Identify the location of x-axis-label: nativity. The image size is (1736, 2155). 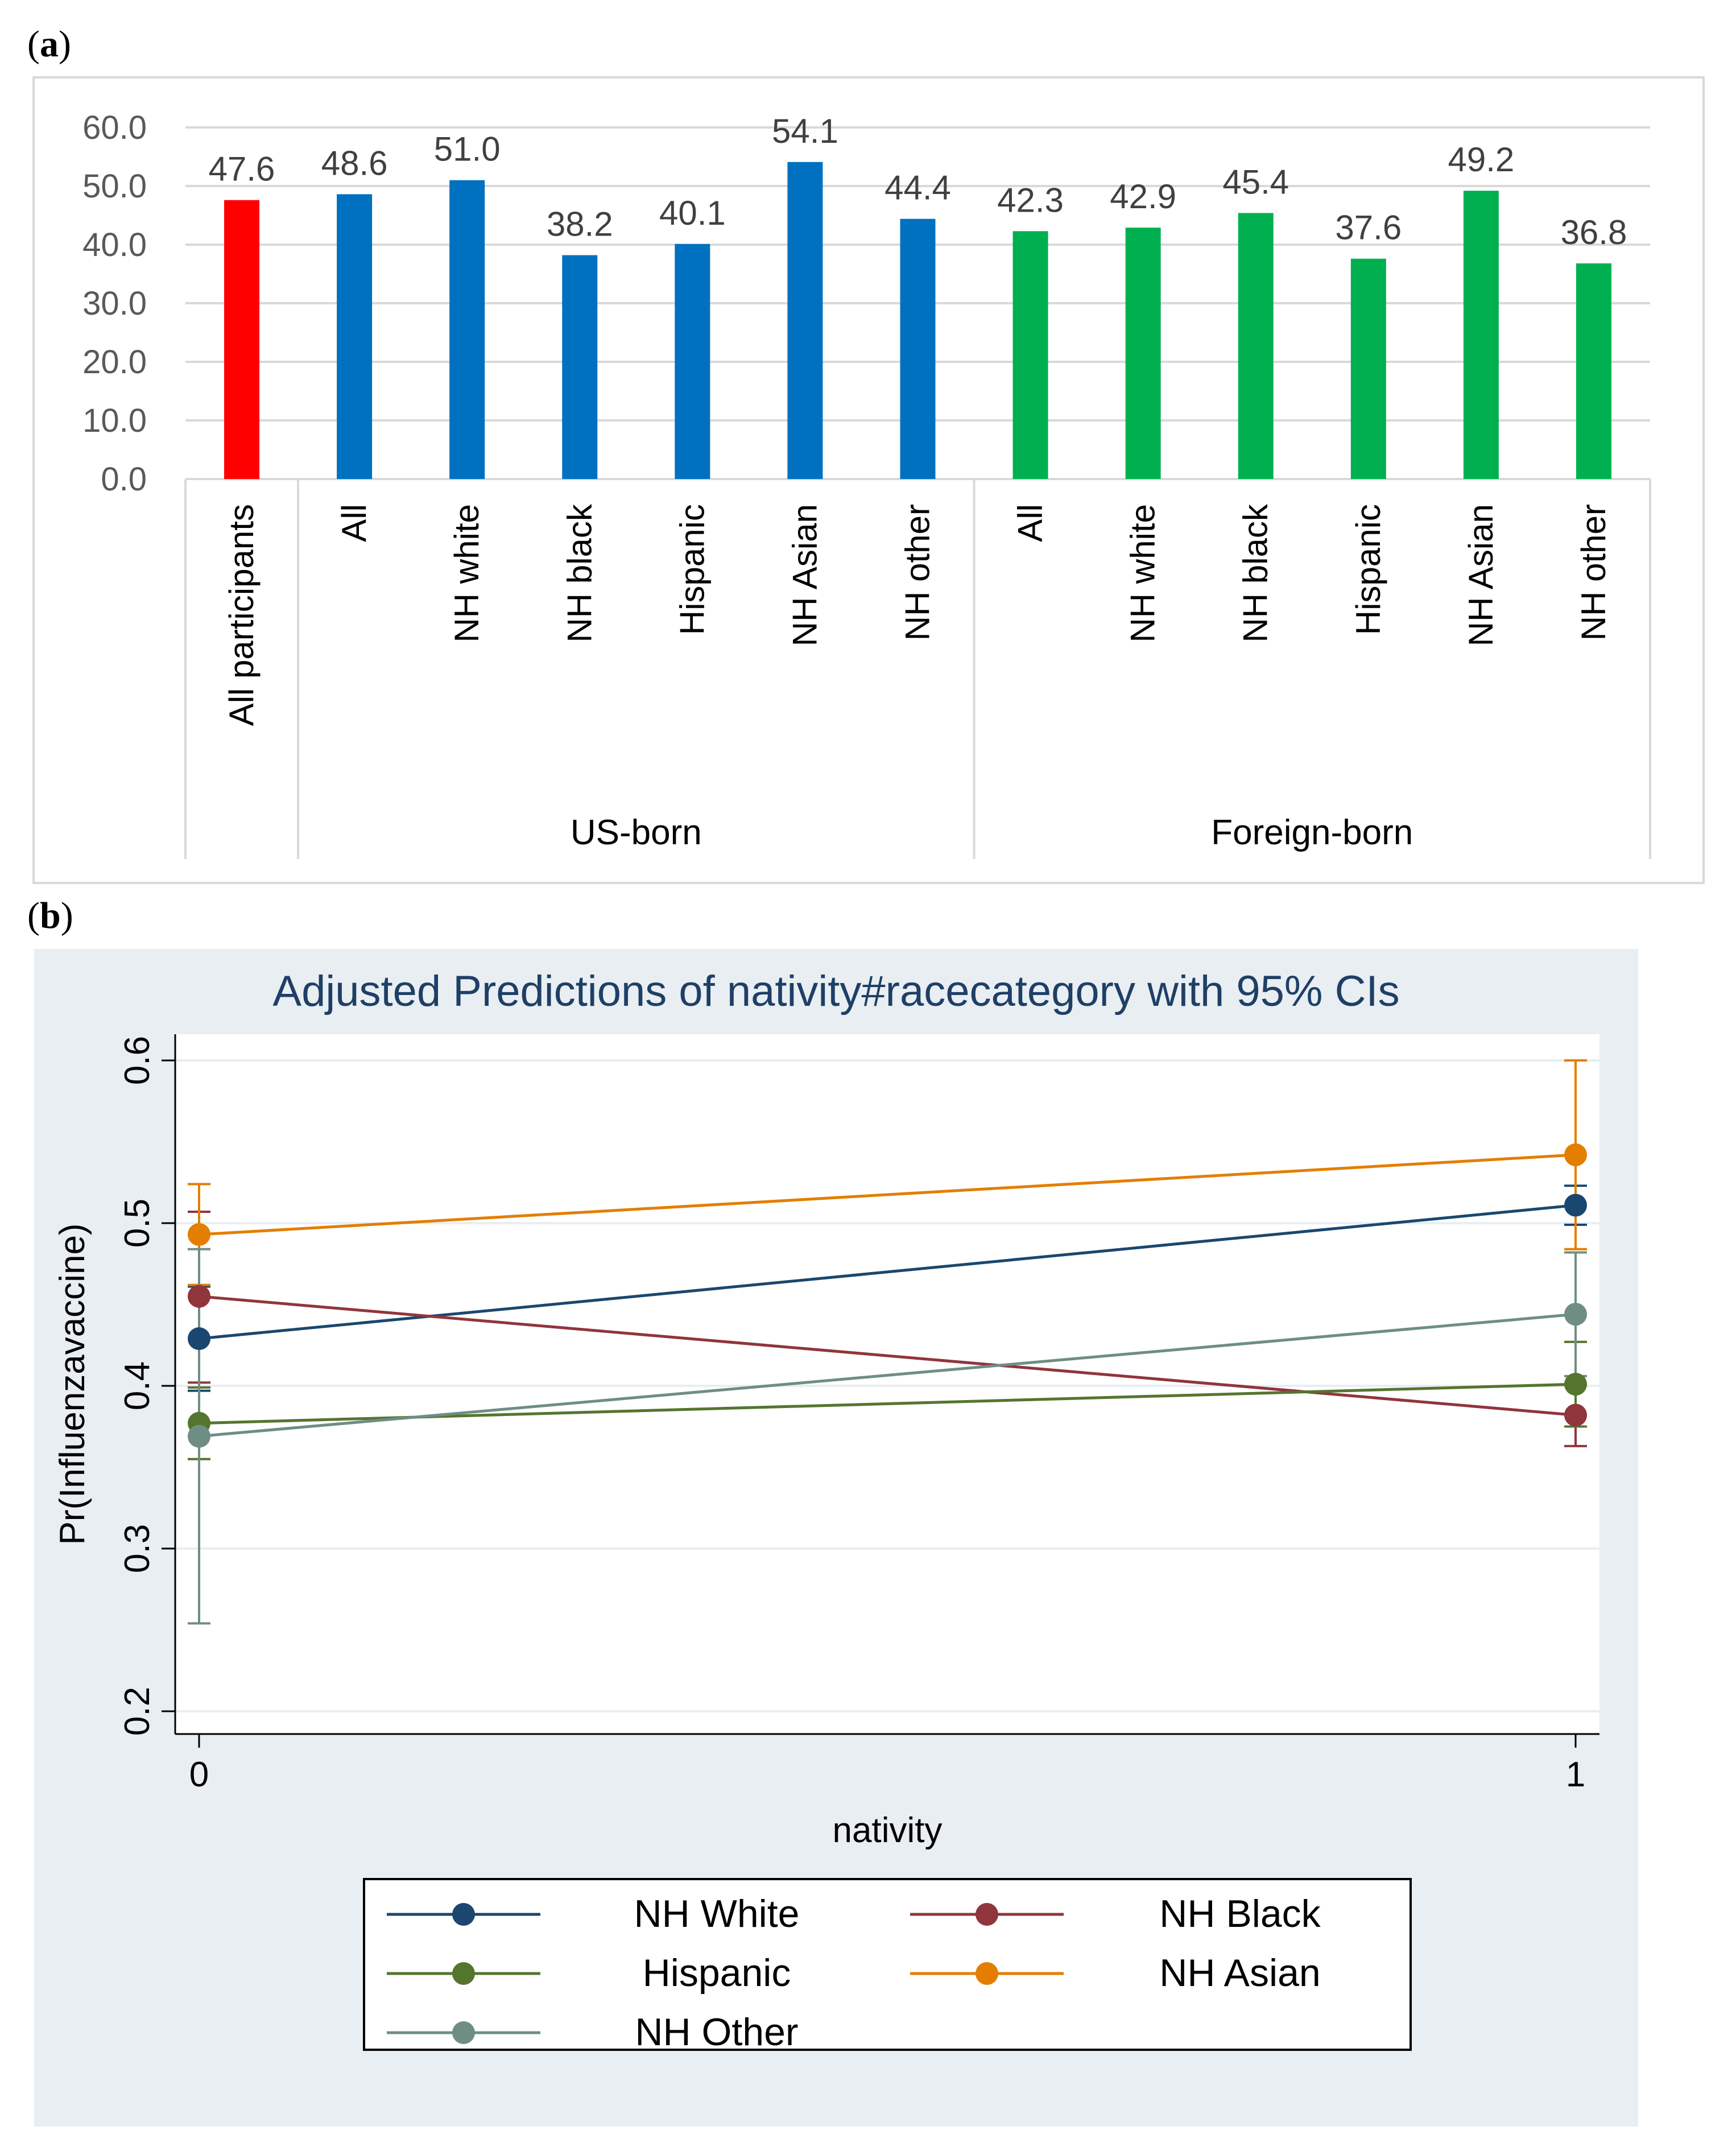
(888, 1830).